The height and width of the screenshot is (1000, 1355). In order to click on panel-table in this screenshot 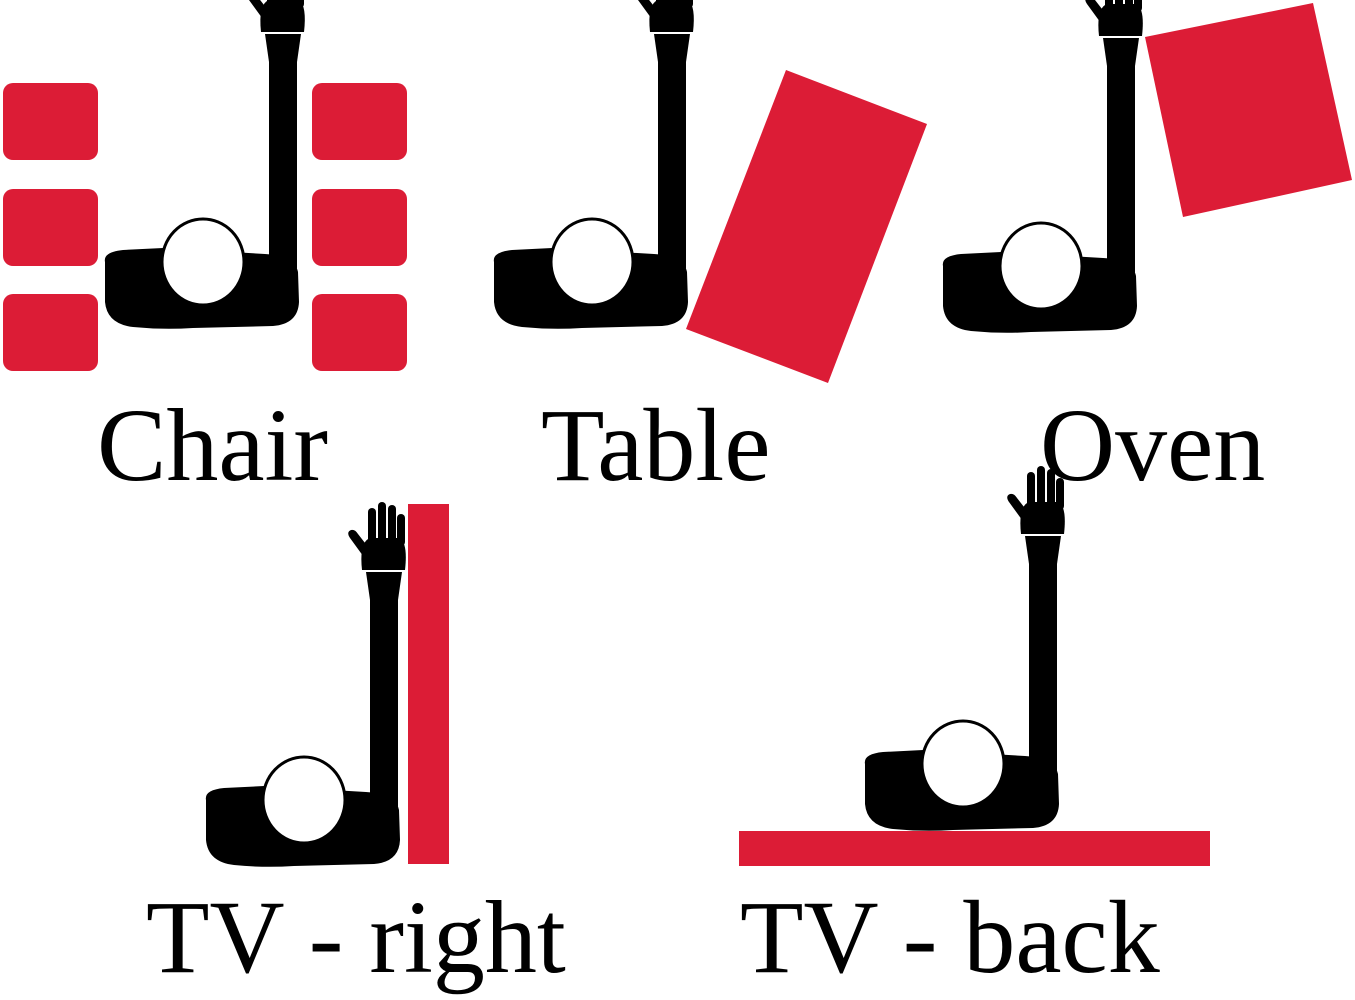, I will do `click(709, 191)`.